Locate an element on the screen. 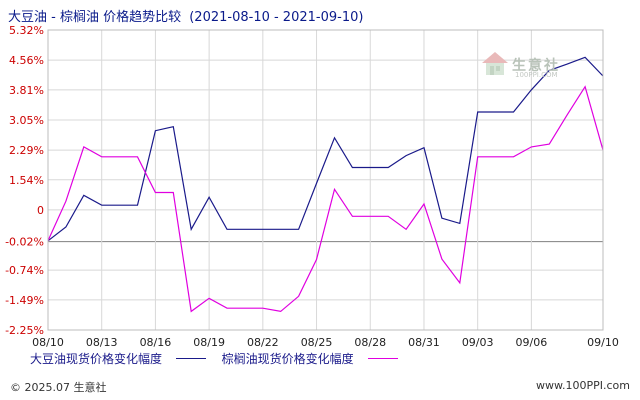 Image resolution: width=640 pixels, height=400 pixels. chart-title-range: (2021-08-10 - 2021-09-10) is located at coordinates (276, 17).